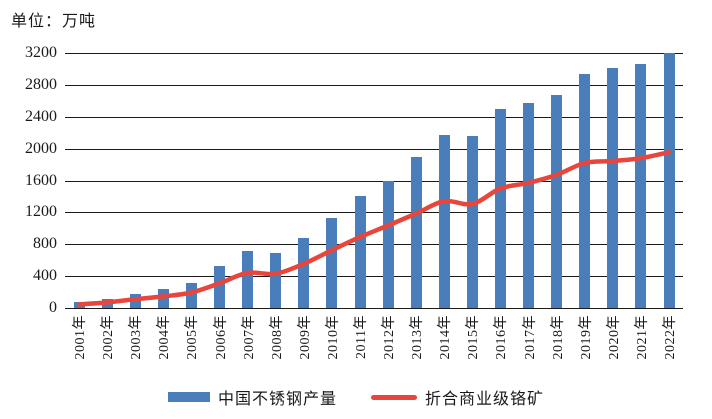 The image size is (712, 419). Describe the element at coordinates (79, 305) in the screenshot. I see `bar-2001年` at that location.